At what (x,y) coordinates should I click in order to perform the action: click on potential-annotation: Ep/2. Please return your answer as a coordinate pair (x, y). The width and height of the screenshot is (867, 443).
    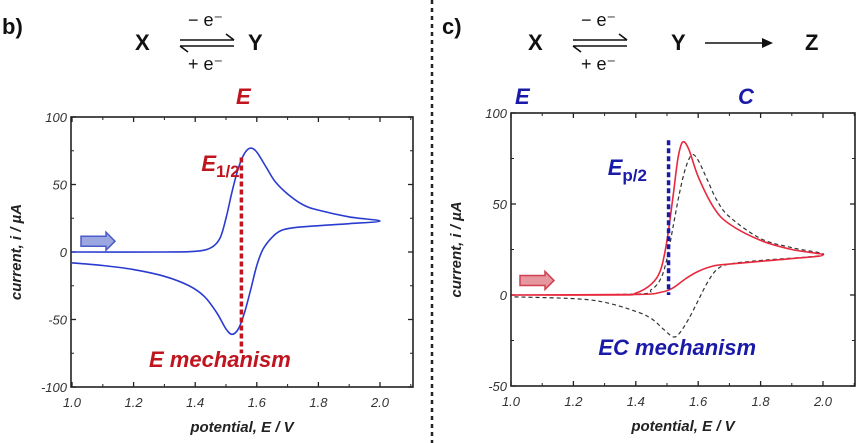
    Looking at the image, I should click on (627, 170).